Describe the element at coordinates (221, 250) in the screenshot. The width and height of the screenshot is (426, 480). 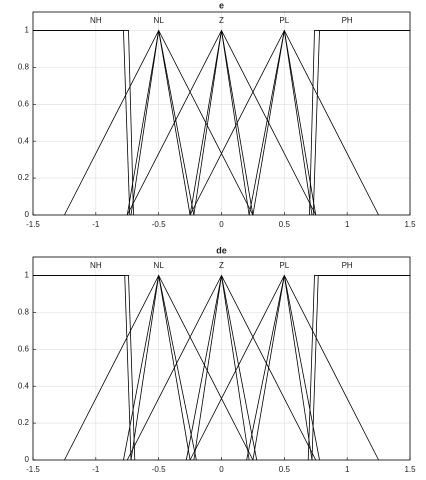
I see `chart-title: de` at that location.